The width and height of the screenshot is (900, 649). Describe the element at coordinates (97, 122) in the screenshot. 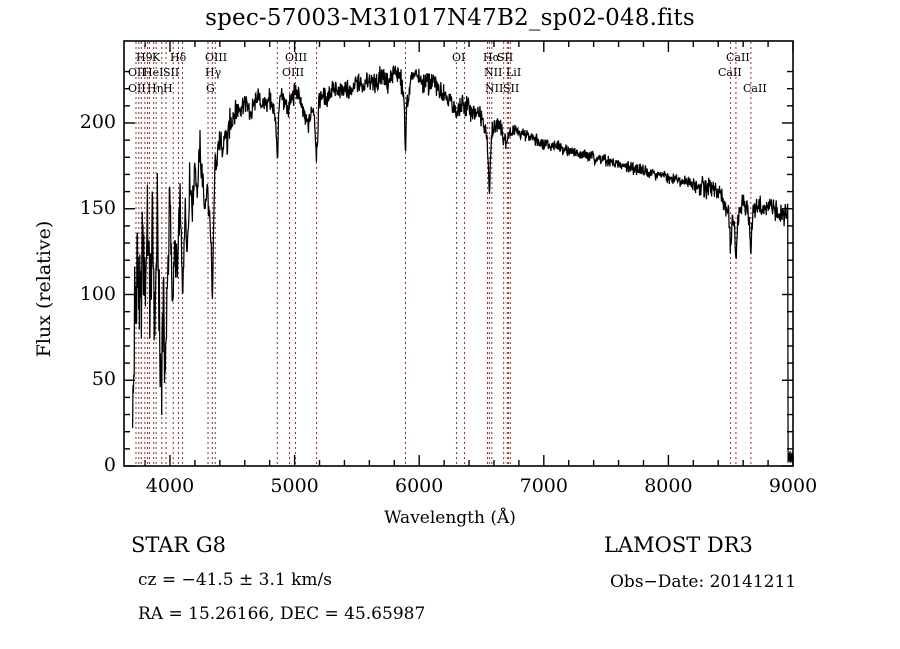

I see `y-tick-label: 200` at that location.